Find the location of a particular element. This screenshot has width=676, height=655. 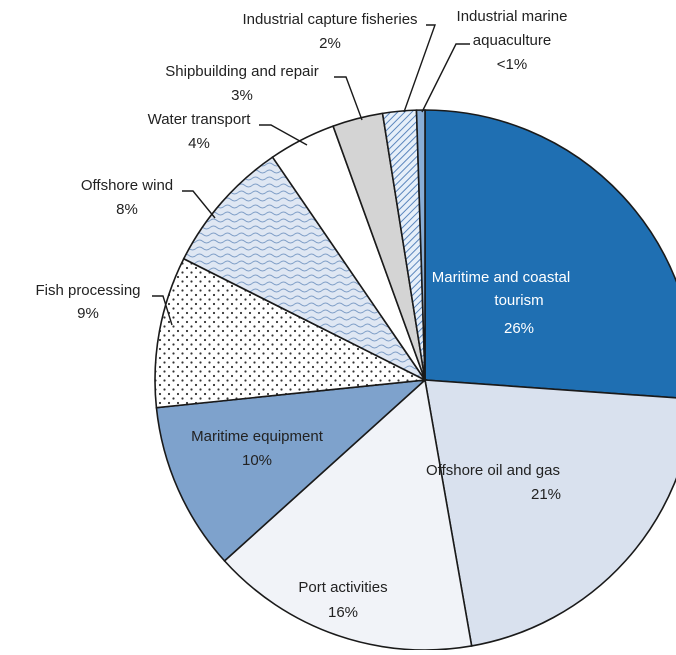

slice-value-offshore-wind: 8% is located at coordinates (127, 209).